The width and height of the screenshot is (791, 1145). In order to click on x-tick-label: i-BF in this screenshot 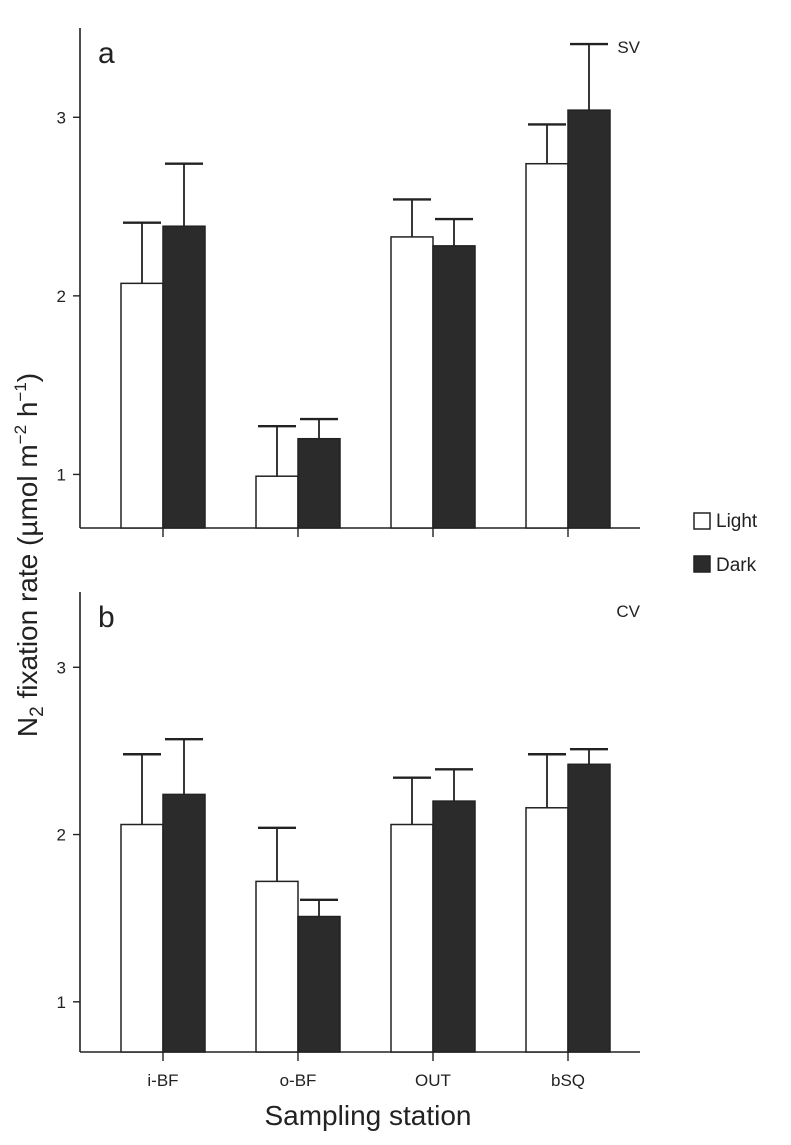, I will do `click(162, 1080)`.